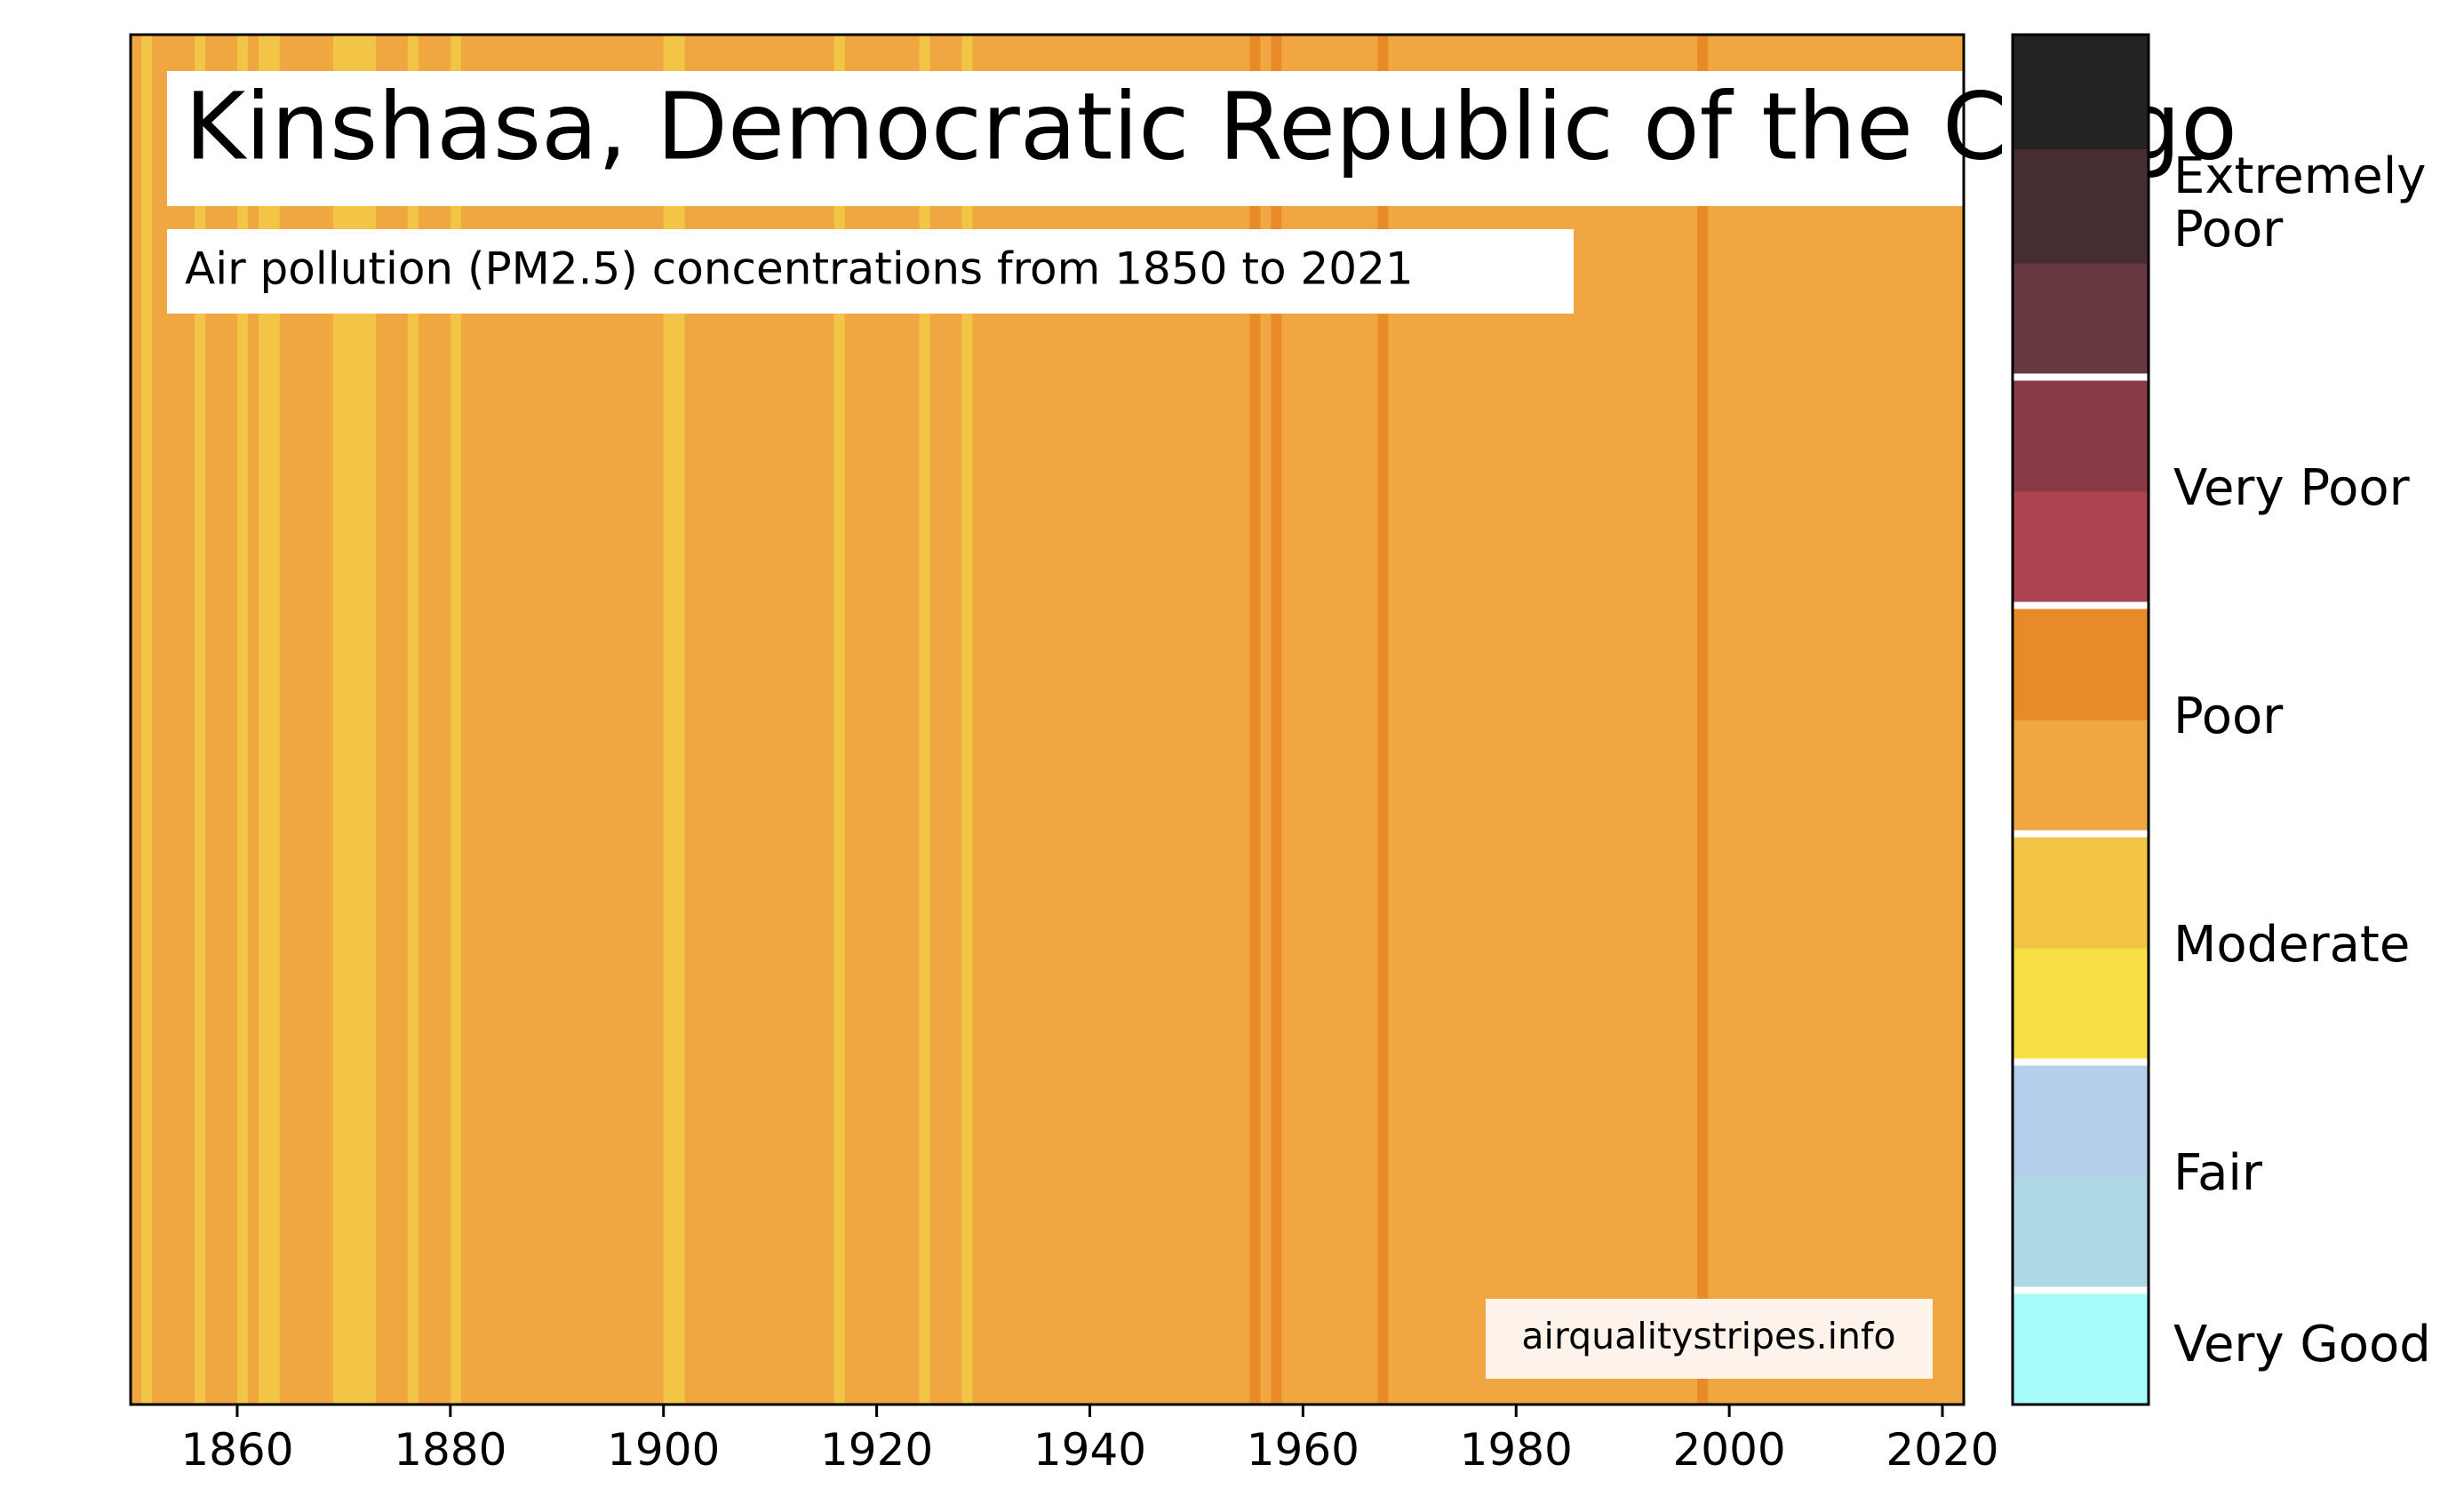 The width and height of the screenshot is (2464, 1504). Describe the element at coordinates (1516, 1450) in the screenshot. I see `x-tick-label-1980: 1980` at that location.